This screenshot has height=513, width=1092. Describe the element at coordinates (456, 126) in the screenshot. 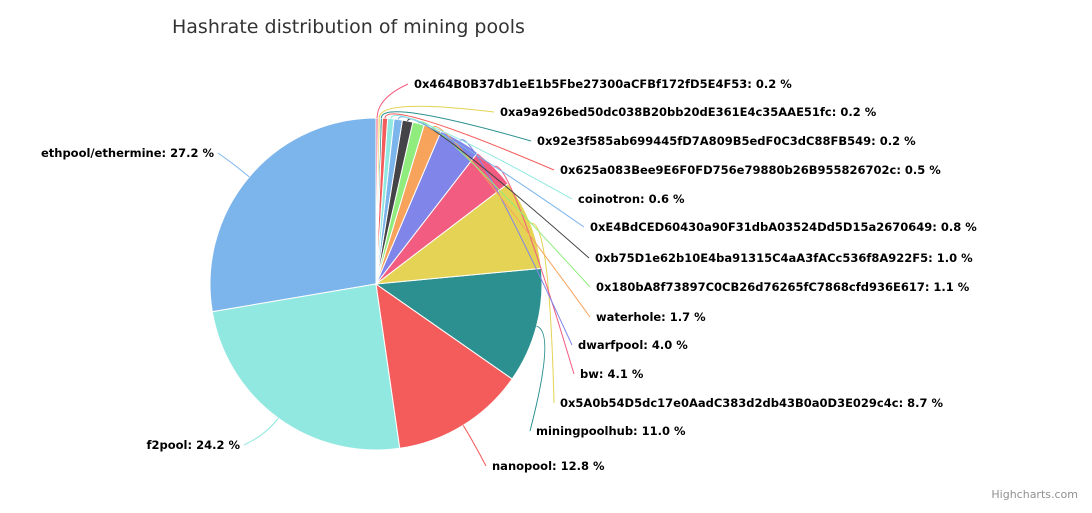

I see `connector-0x92e3f585ab699445fd7a809b5edf0c3dc88fb549` at that location.